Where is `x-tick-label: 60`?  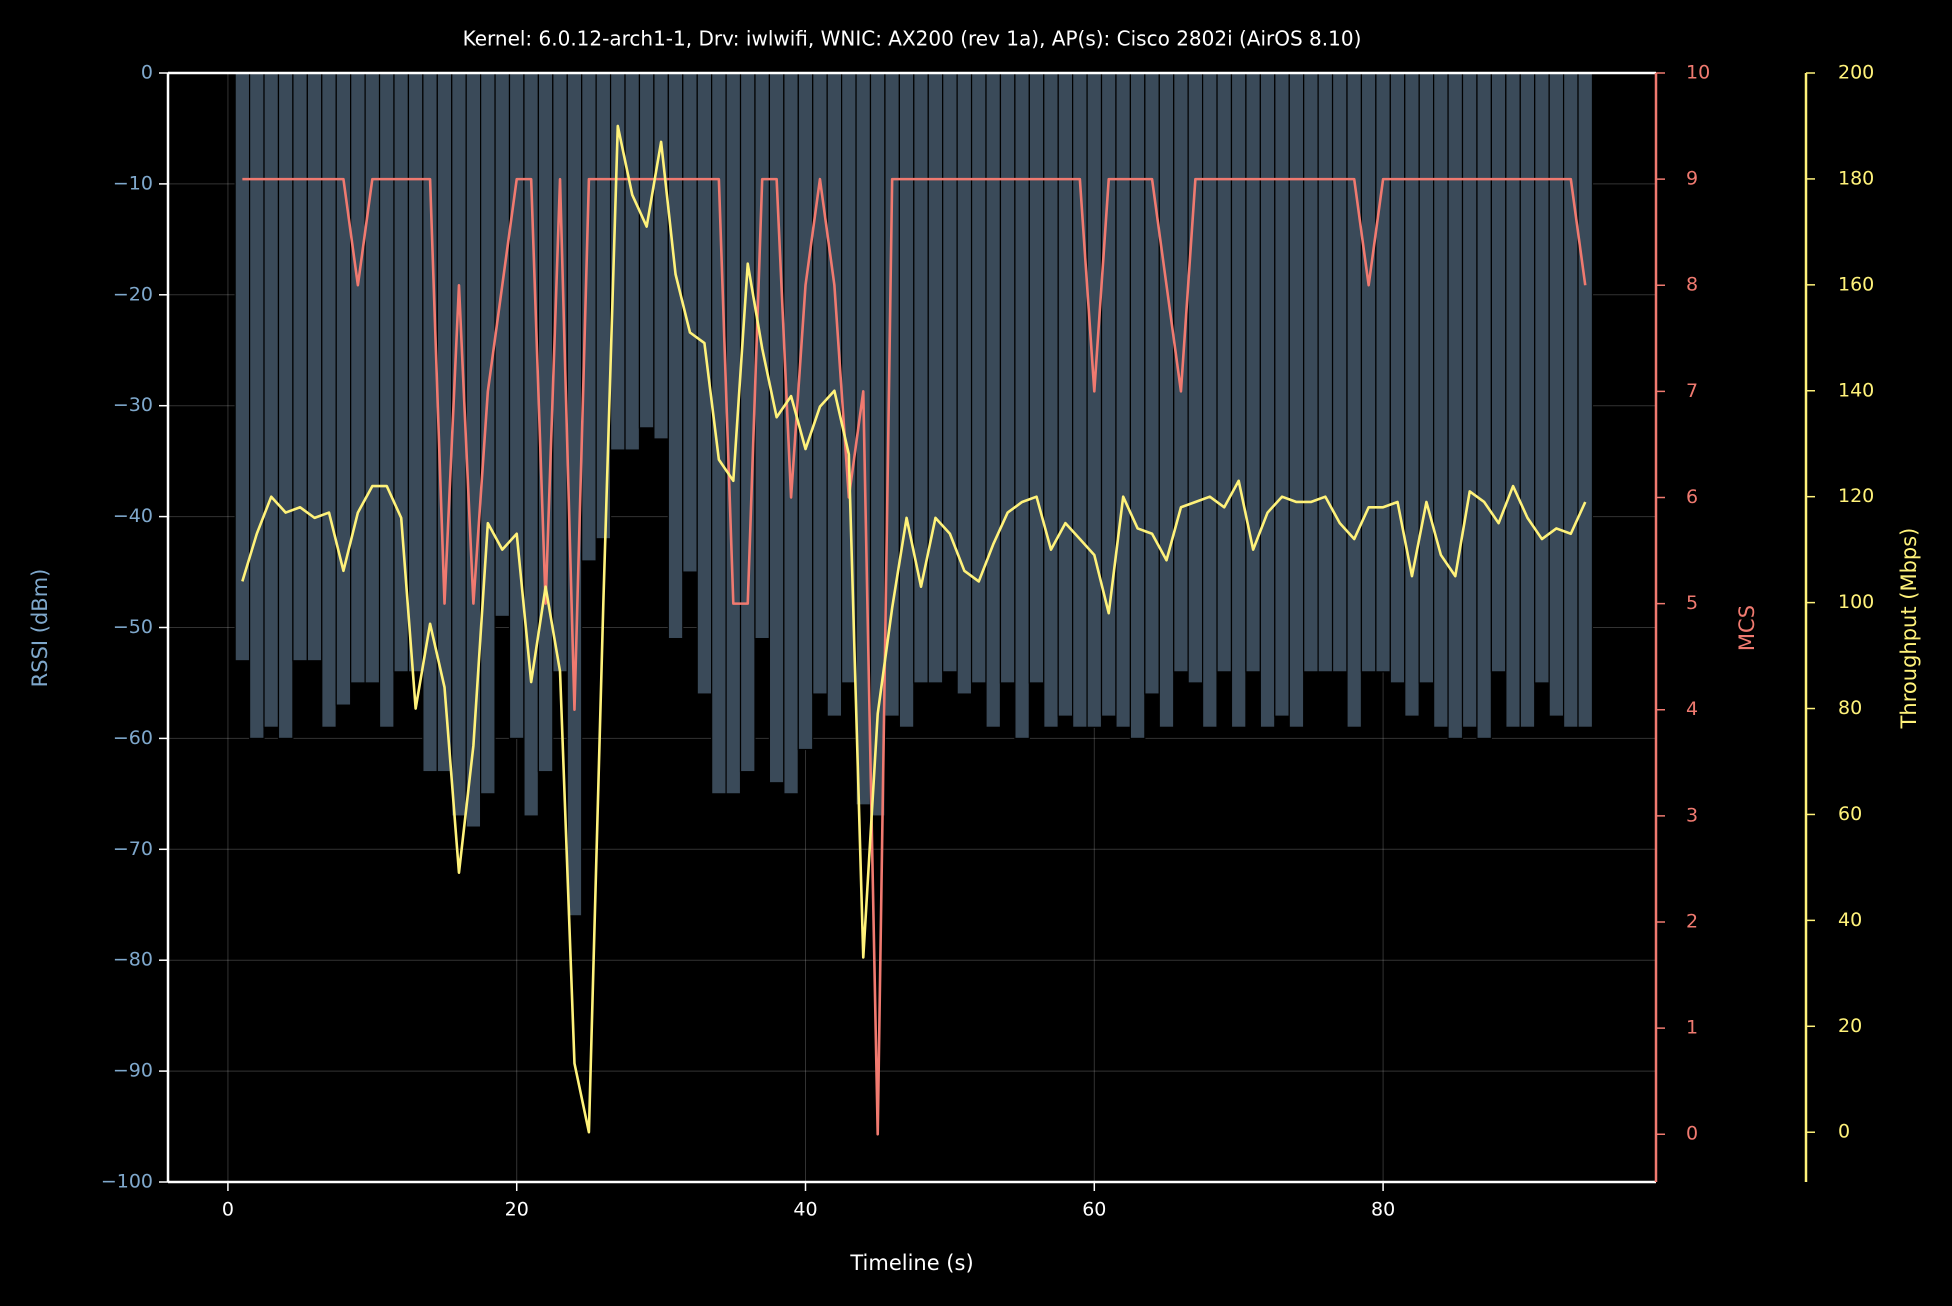 x-tick-label: 60 is located at coordinates (1094, 1210).